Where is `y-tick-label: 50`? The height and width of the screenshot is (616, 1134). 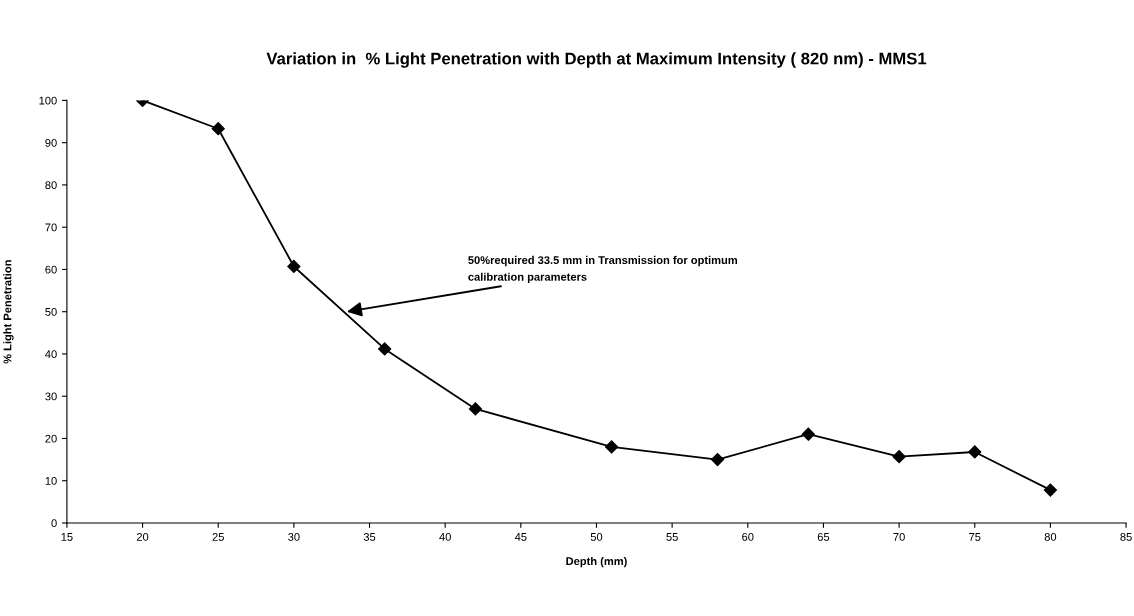 y-tick-label: 50 is located at coordinates (51, 311).